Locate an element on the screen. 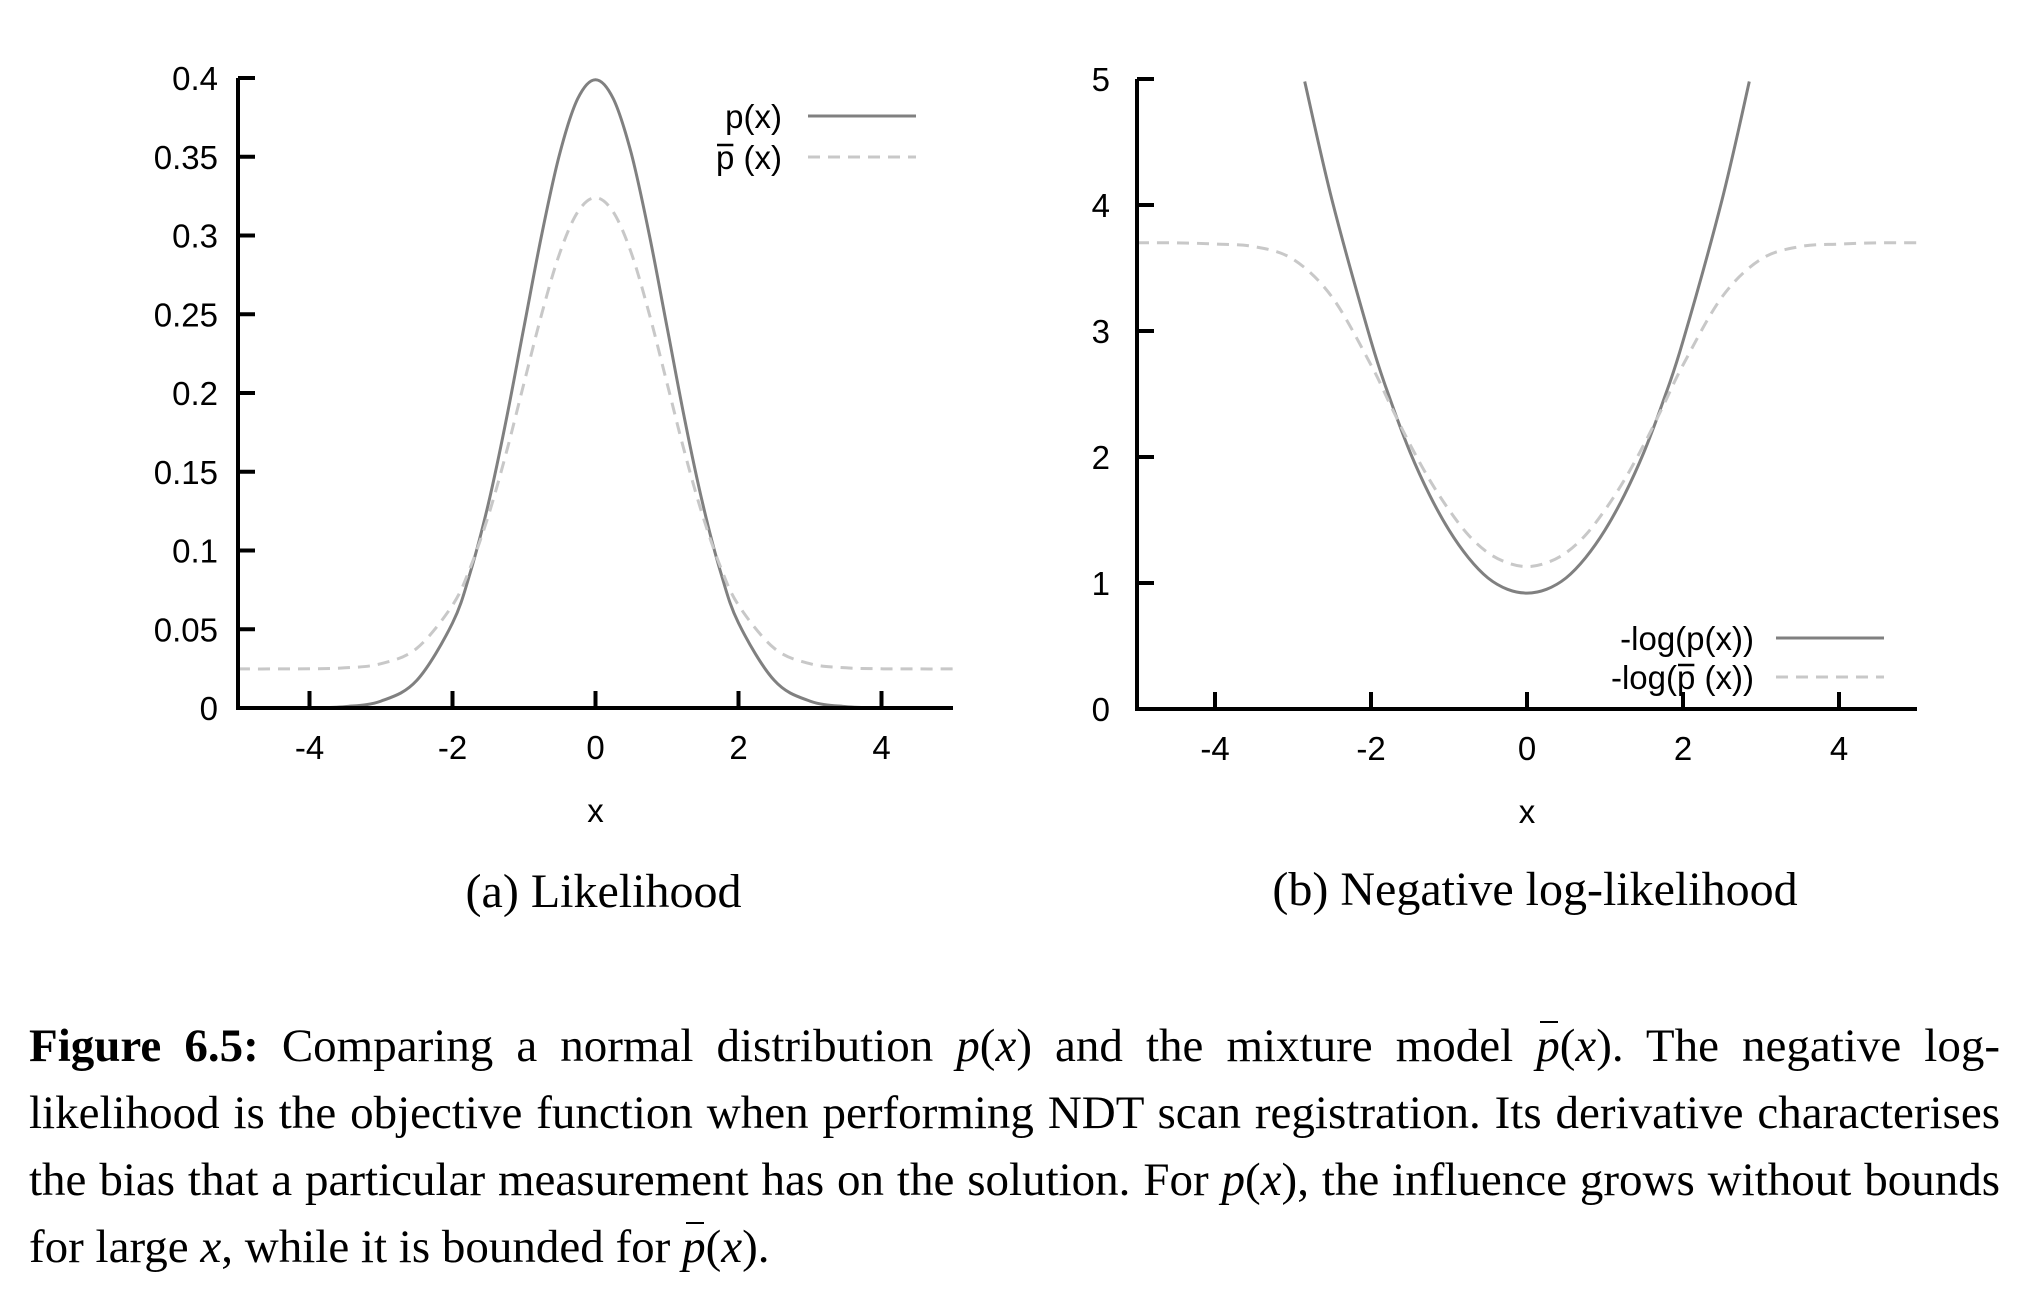  subcaption-a: (a) Likelihood is located at coordinates (604, 891).